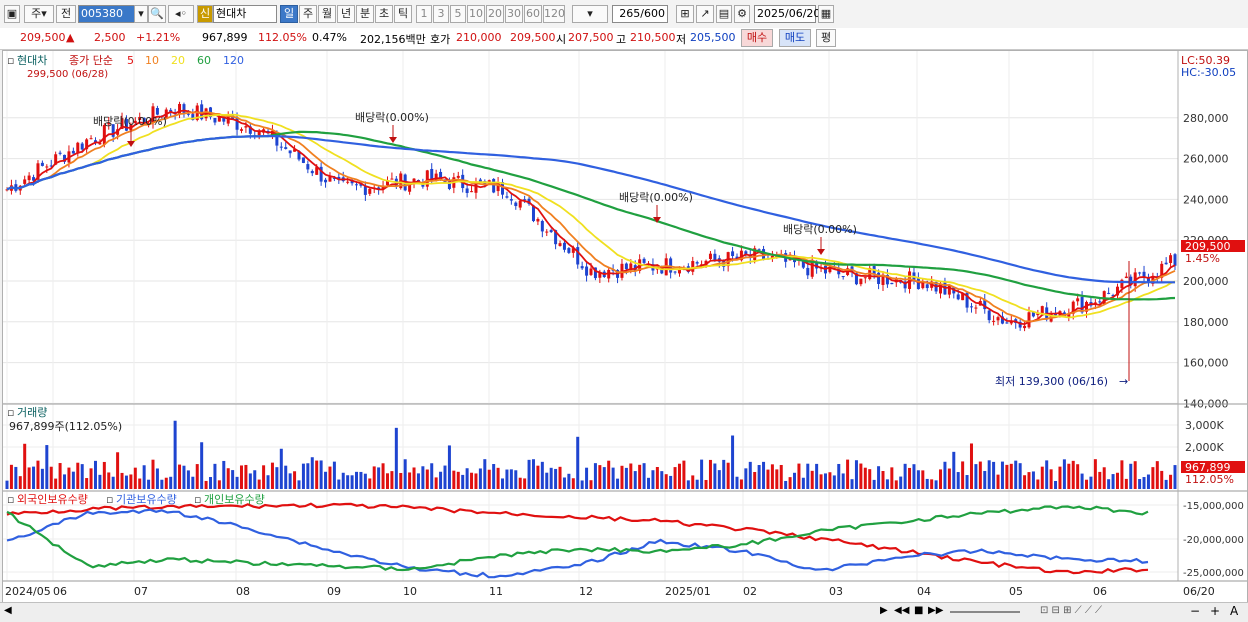  What do you see at coordinates (245, 14) in the screenshot?
I see `stock-name-field: 현대차` at bounding box center [245, 14].